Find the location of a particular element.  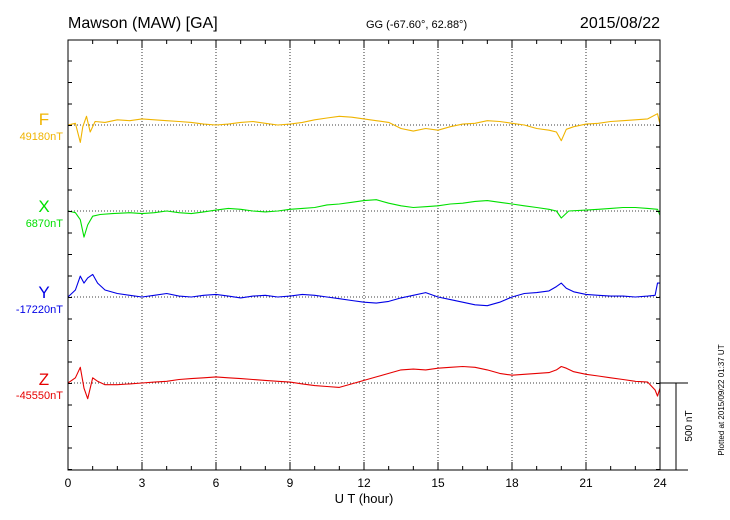

x-tick-label-0: 0 is located at coordinates (68, 483).